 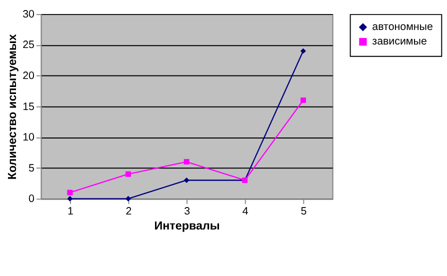 What do you see at coordinates (245, 212) in the screenshot?
I see `x-tick-label: 4` at bounding box center [245, 212].